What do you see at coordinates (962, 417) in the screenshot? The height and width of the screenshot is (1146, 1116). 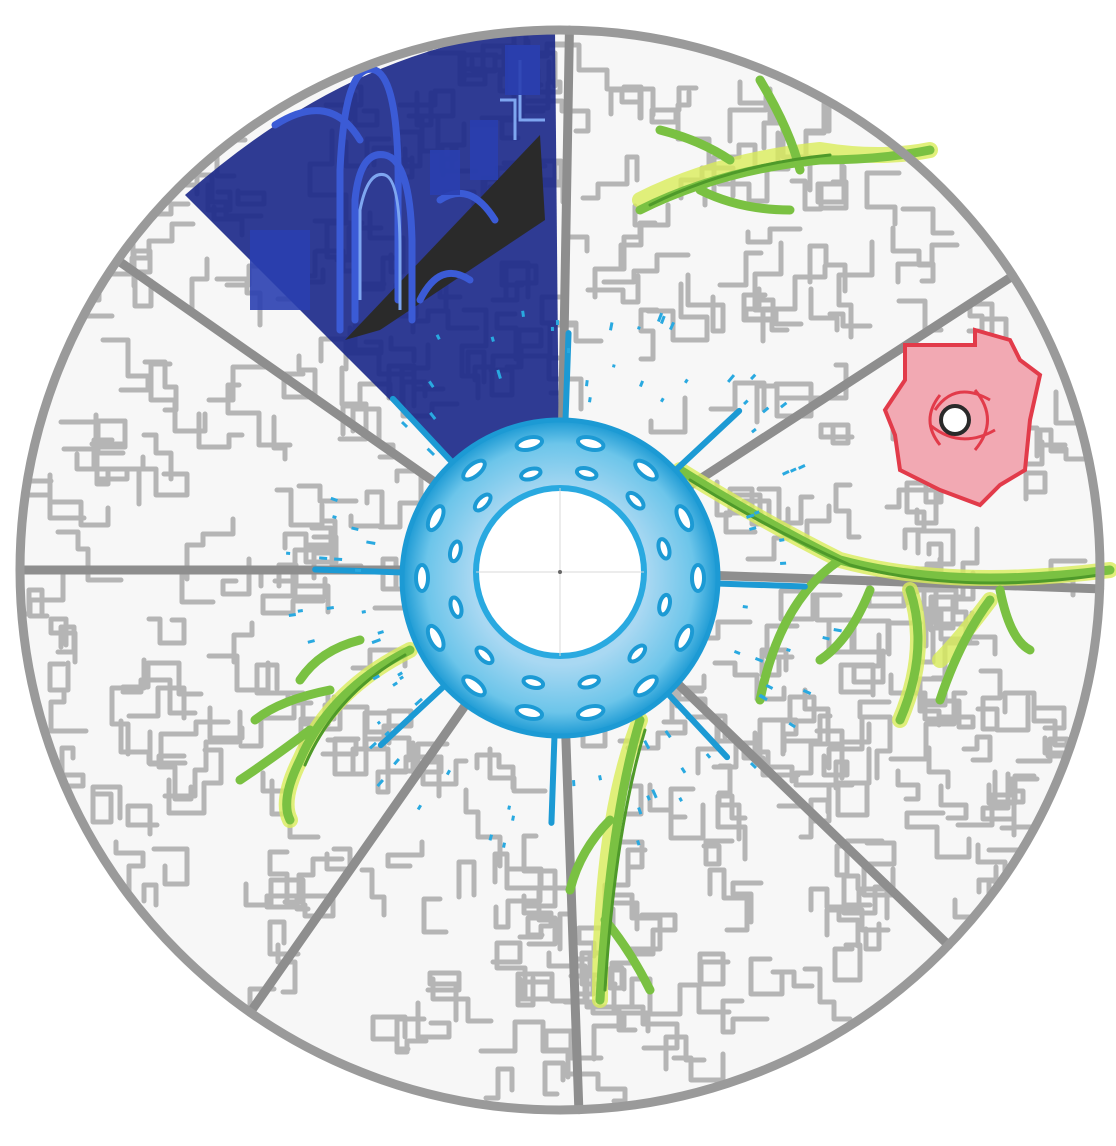 I see `red-flower` at bounding box center [962, 417].